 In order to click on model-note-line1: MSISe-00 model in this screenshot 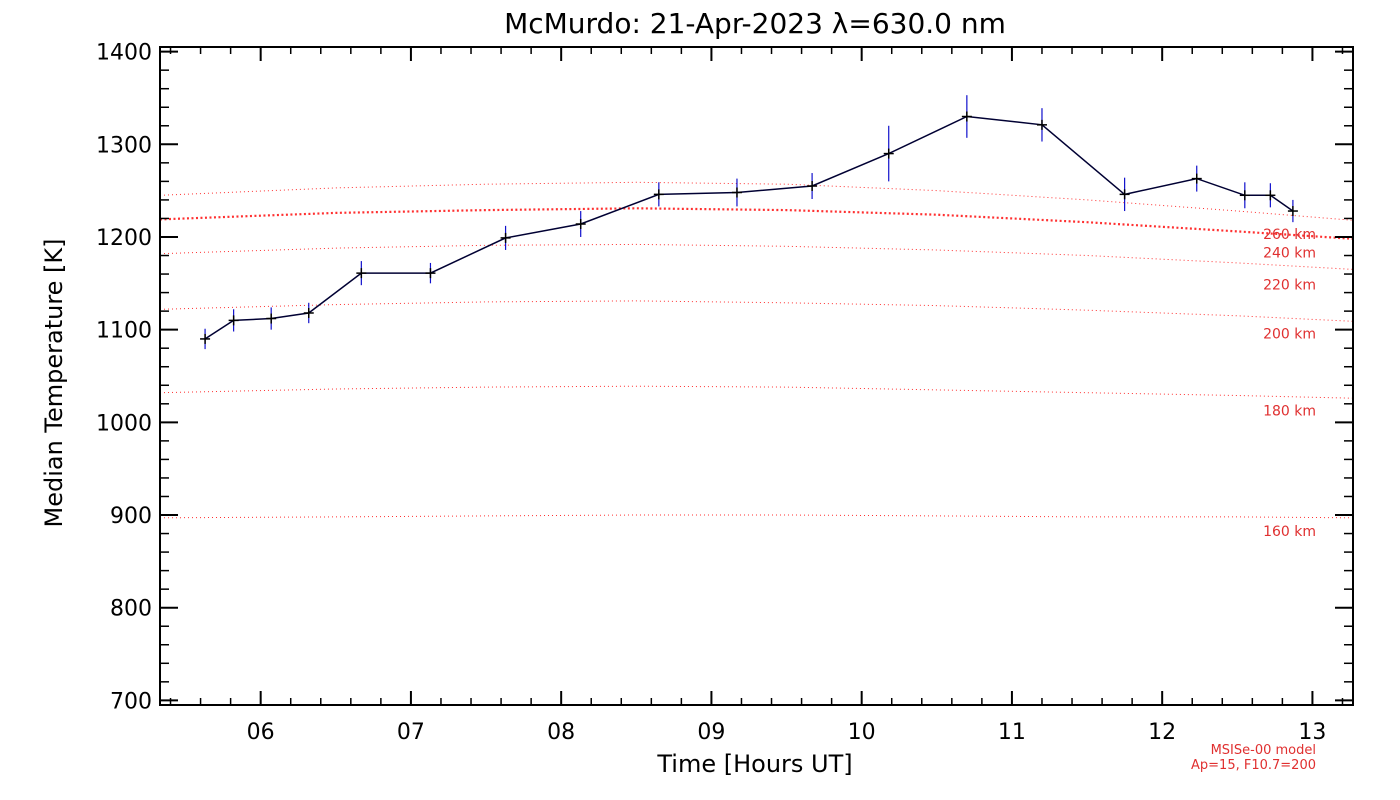, I will do `click(1263, 750)`.